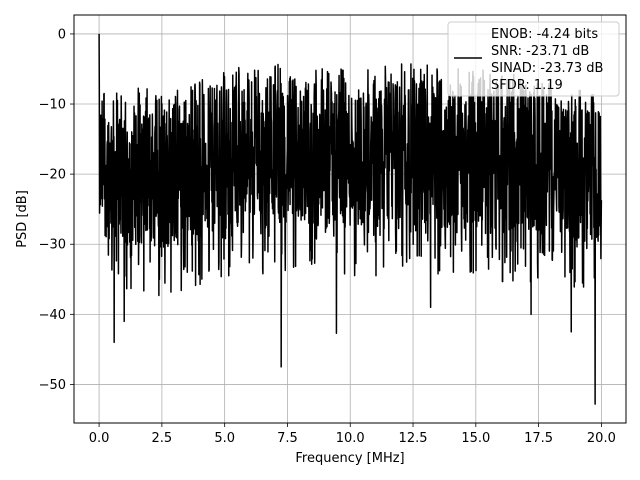 The width and height of the screenshot is (640, 480). Describe the element at coordinates (52, 315) in the screenshot. I see `y-tick-label: −40` at that location.